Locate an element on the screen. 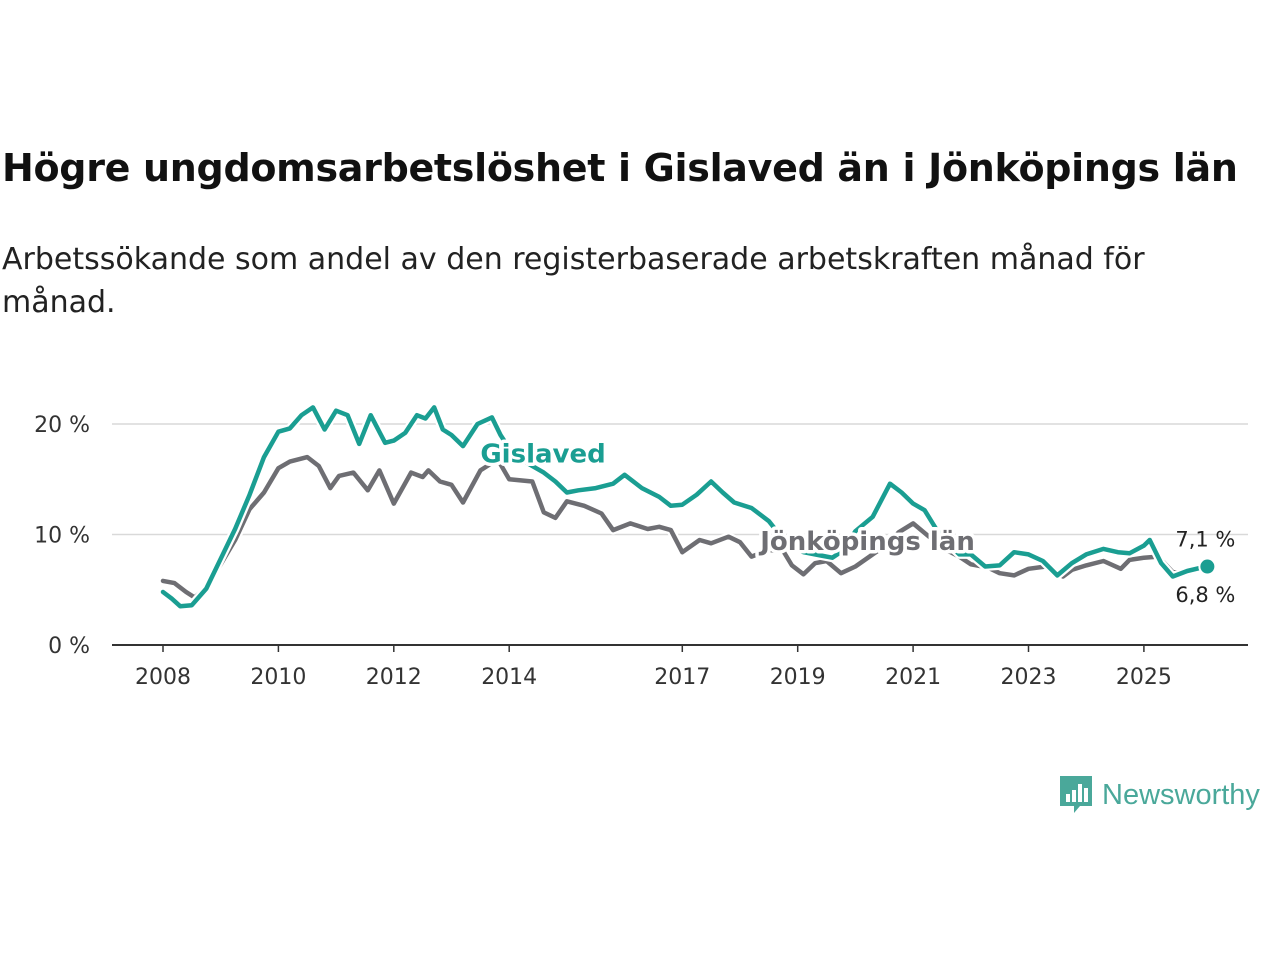 The height and width of the screenshot is (960, 1280). series-annotation: Gislaved is located at coordinates (542, 455).